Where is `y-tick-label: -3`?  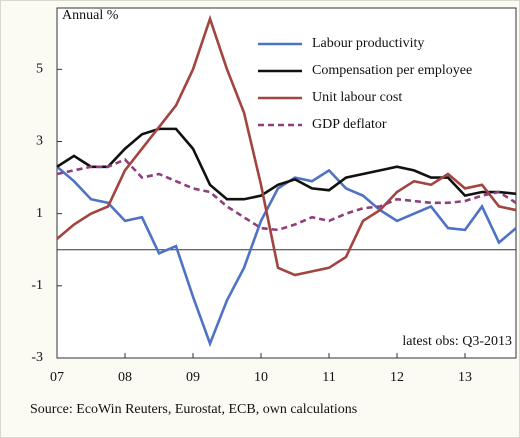 y-tick-label: -3 is located at coordinates (37, 357).